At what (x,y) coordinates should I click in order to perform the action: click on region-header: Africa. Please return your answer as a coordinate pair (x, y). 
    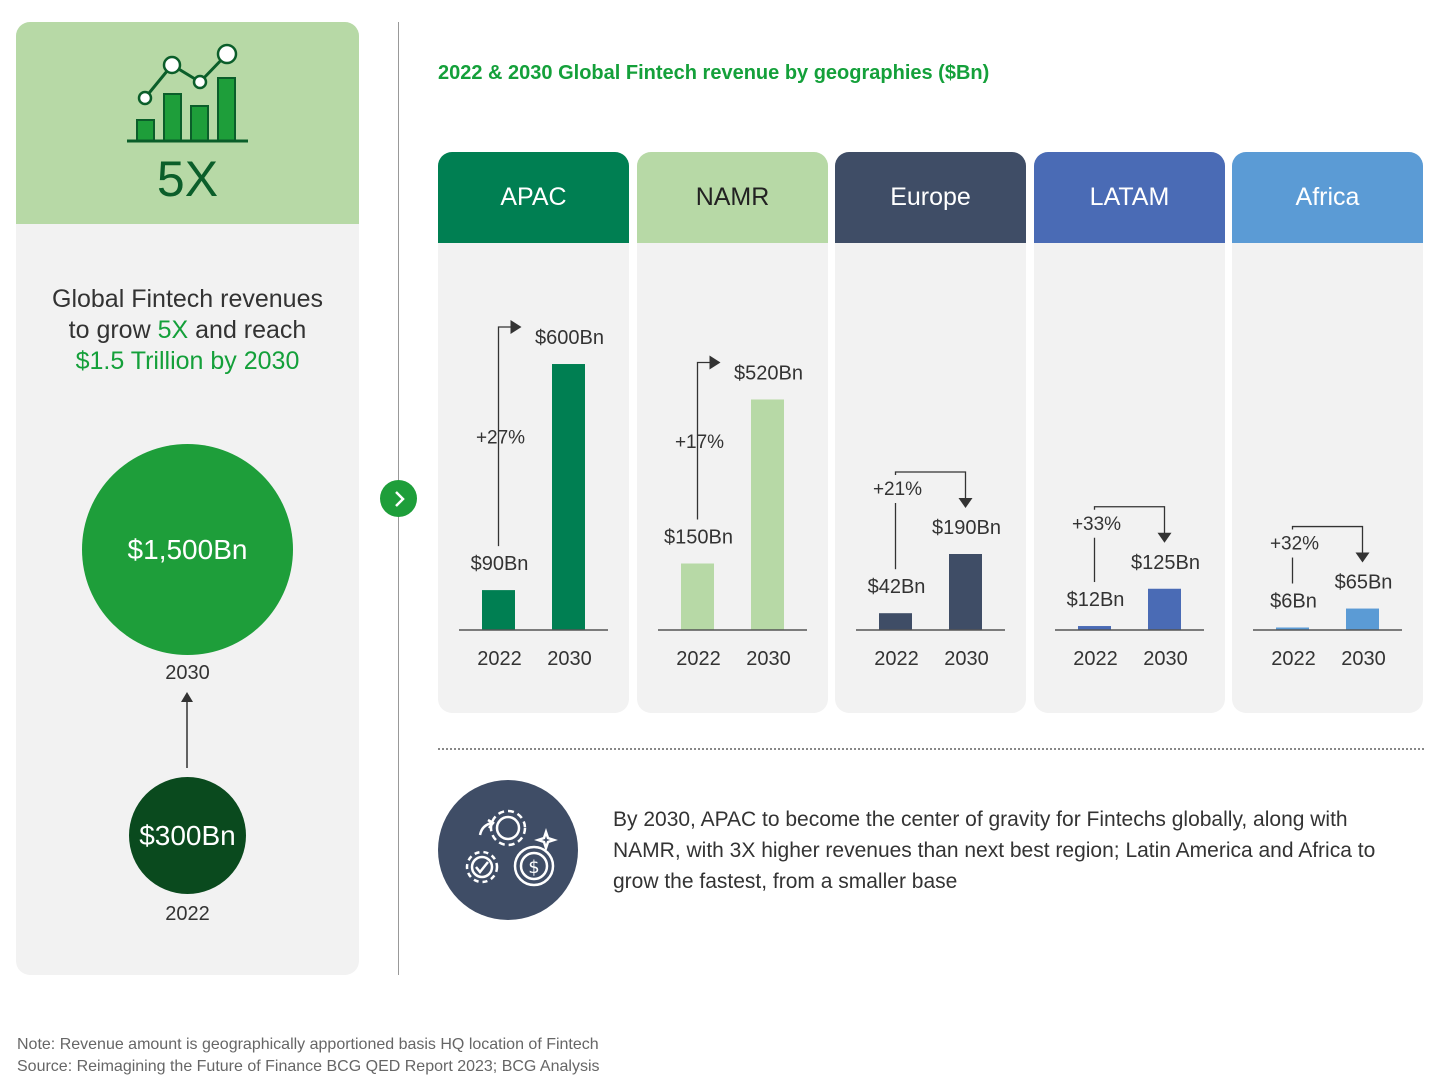
    Looking at the image, I should click on (1327, 197).